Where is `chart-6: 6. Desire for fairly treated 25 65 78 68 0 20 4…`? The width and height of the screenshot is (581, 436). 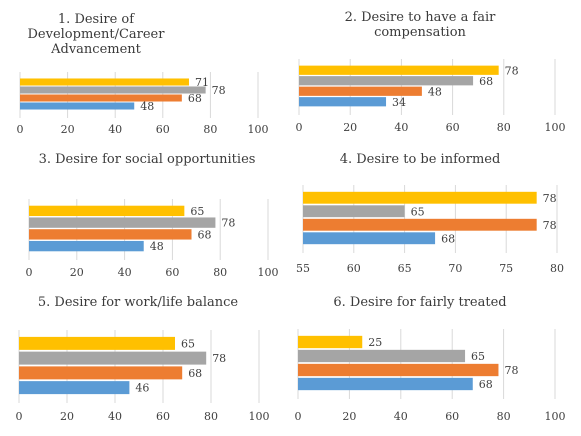 chart-6: 6. Desire for fairly treated 25 65 78 68 0 20 4… is located at coordinates (430, 359).